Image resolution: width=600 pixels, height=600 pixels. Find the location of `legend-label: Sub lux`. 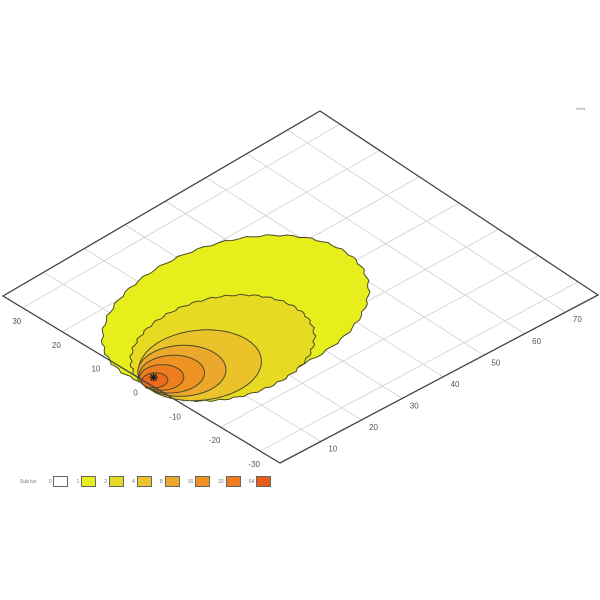

legend-label: Sub lux is located at coordinates (28, 481).